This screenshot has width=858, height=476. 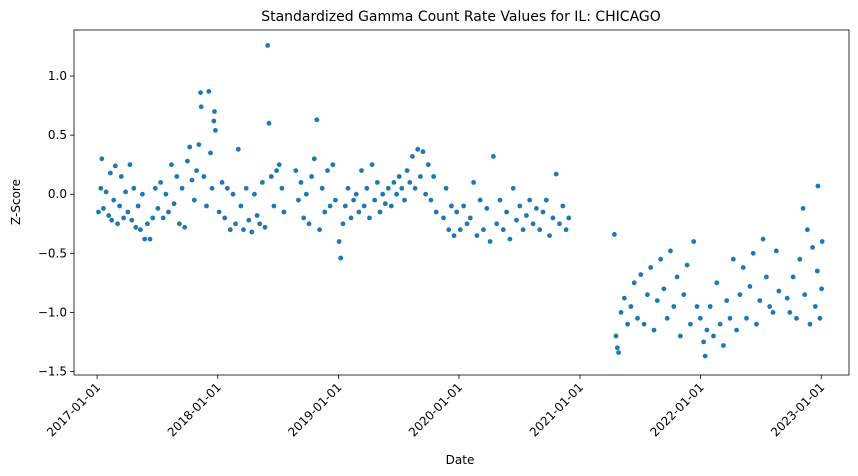 What do you see at coordinates (797, 409) in the screenshot?
I see `x-tick-label: 2023-01-01` at bounding box center [797, 409].